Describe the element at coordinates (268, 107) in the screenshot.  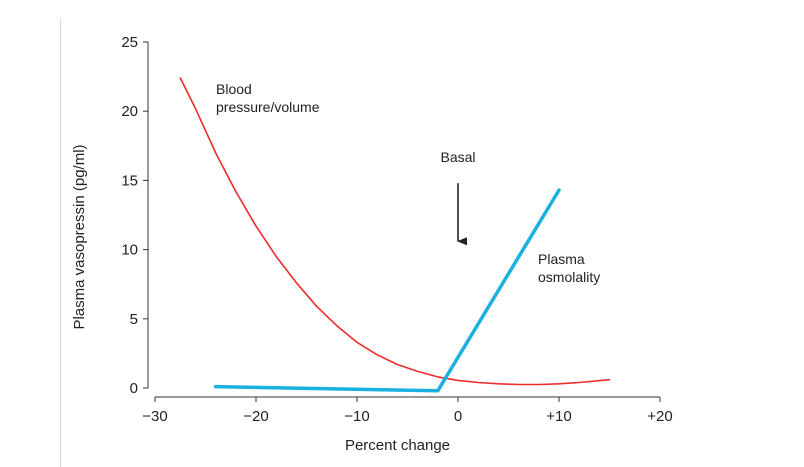
I see `series-label-line: pressure/volume` at that location.